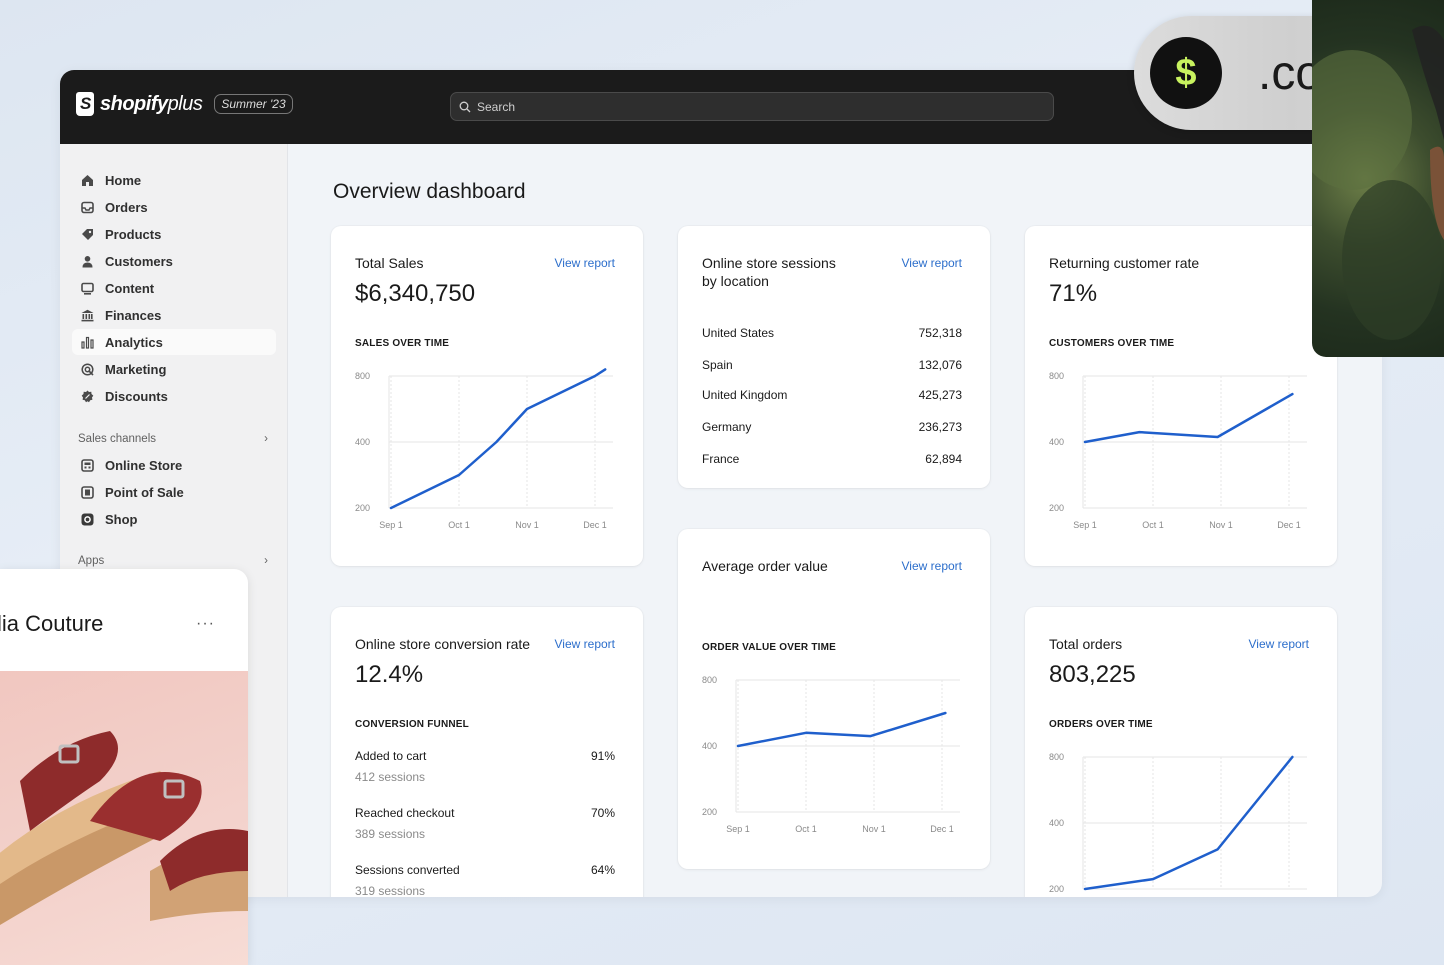  Describe the element at coordinates (87, 369) in the screenshot. I see `target-icon` at that location.